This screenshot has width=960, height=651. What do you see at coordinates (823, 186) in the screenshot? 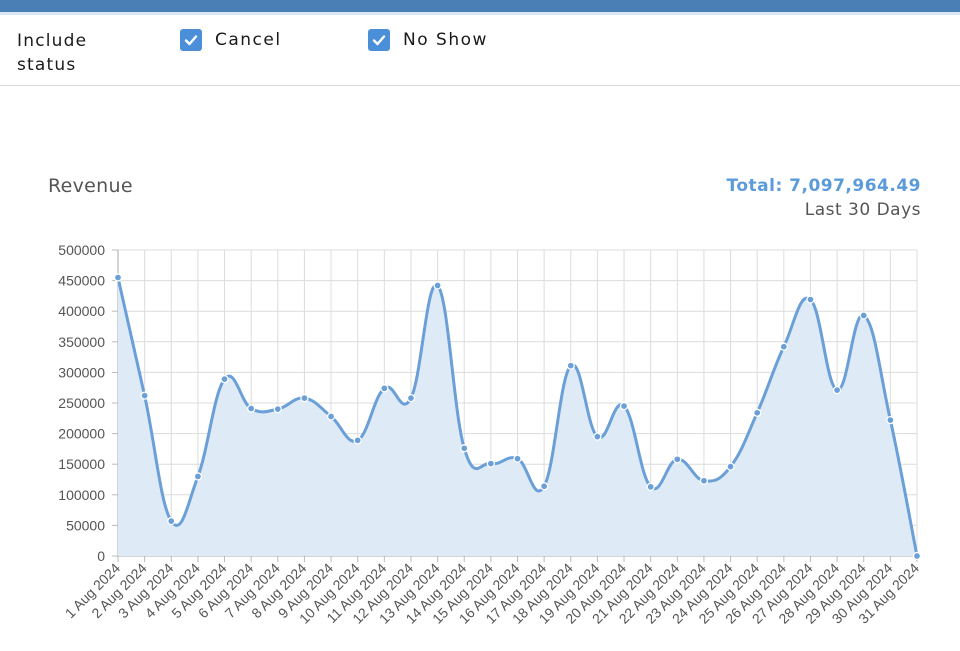
I see `revenue-total: Total: 7,097,964.49` at bounding box center [823, 186].